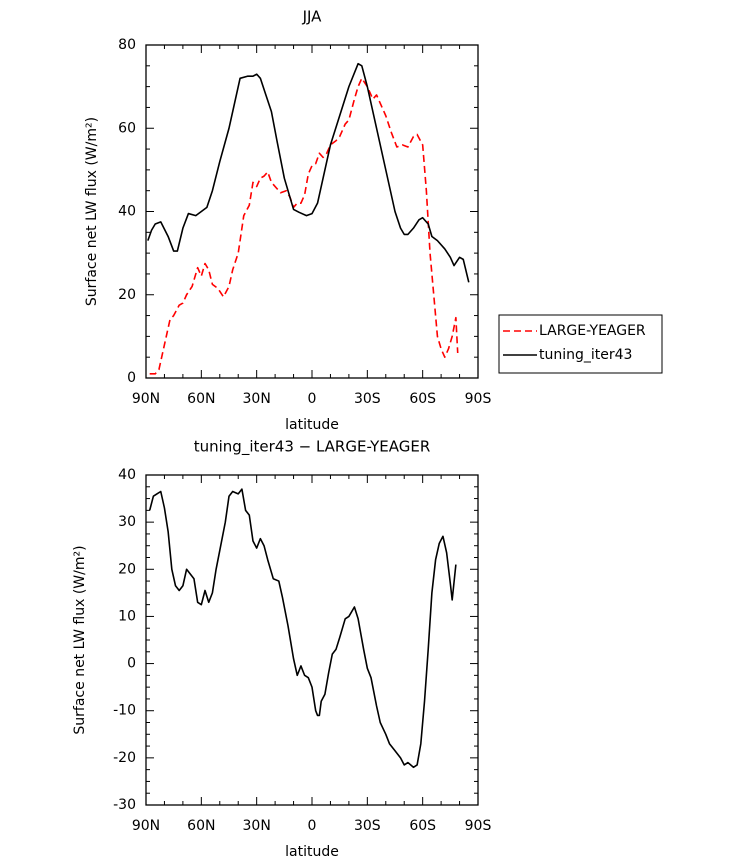 The image size is (733, 866). Describe the element at coordinates (127, 616) in the screenshot. I see `y-tick-label: 10` at that location.